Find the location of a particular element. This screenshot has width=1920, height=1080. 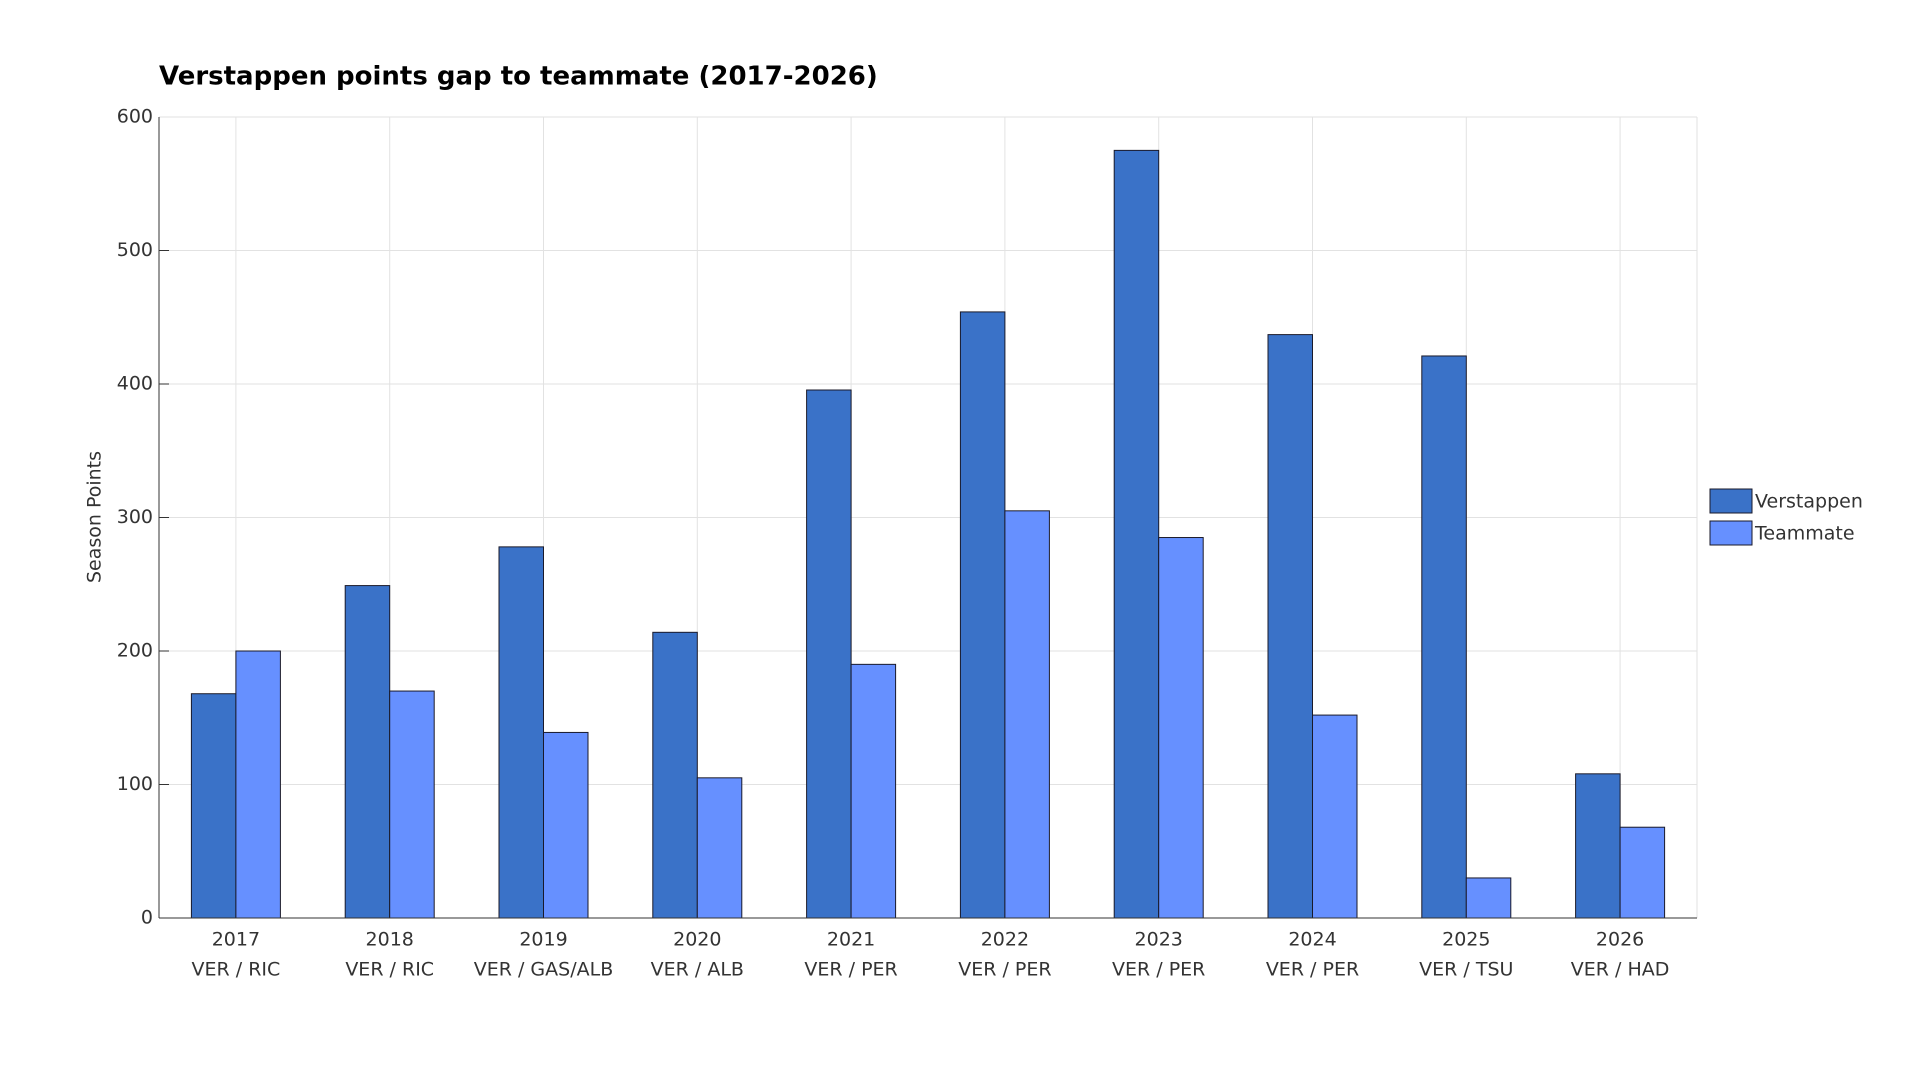

legend-label: Verstappen is located at coordinates (1809, 502).